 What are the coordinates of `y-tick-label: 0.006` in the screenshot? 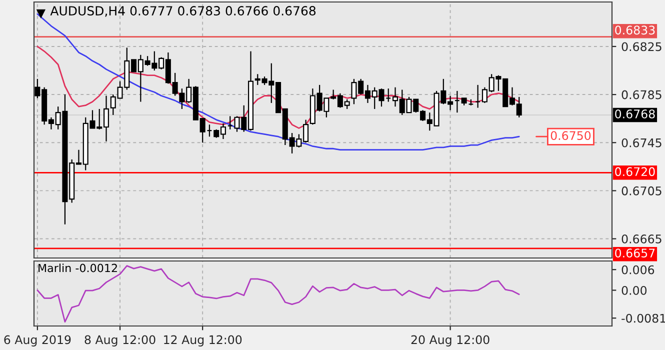 It's located at (638, 269).